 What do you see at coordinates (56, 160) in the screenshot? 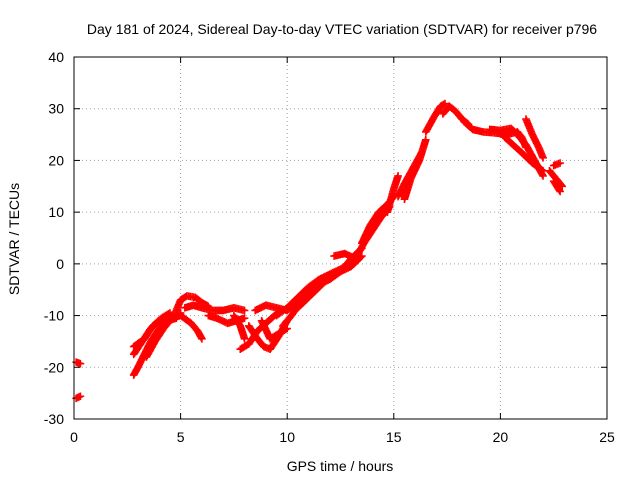
I see `y-tick-label: 20` at bounding box center [56, 160].